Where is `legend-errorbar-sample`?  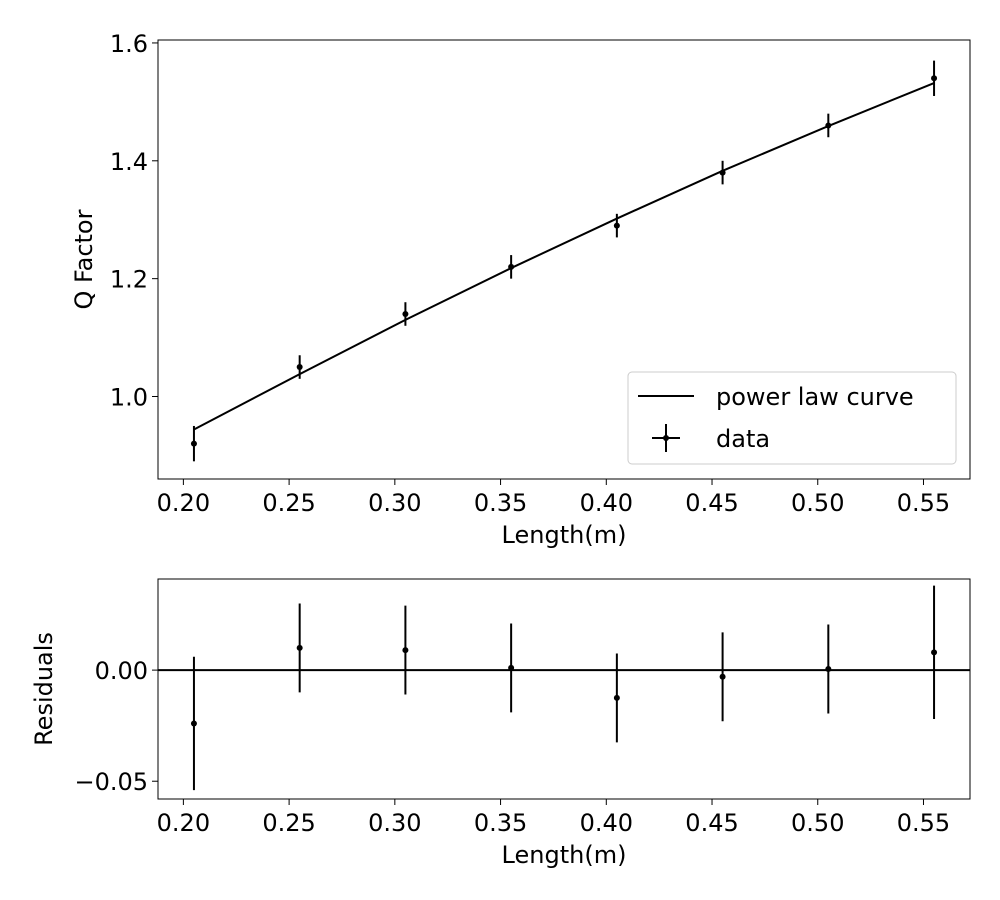 legend-errorbar-sample is located at coordinates (666, 438).